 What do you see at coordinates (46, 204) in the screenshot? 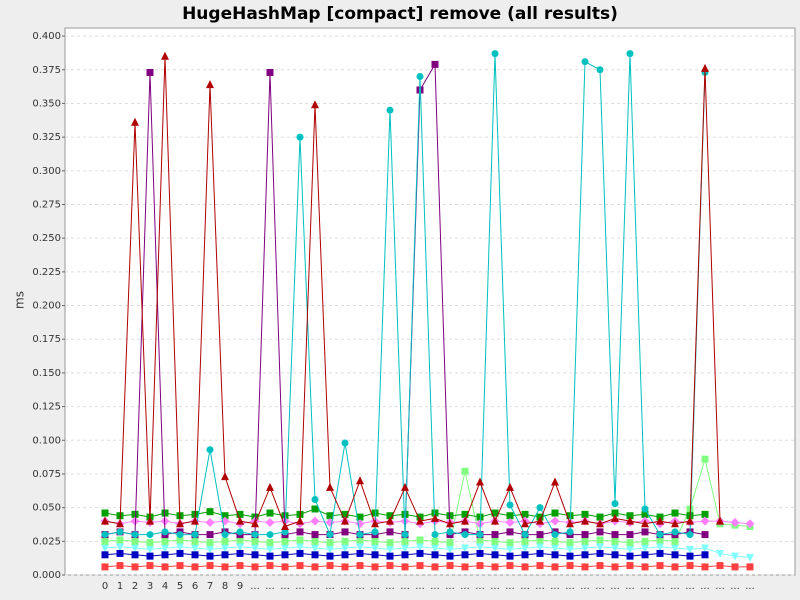
I see `y-tick-label: 0.275` at bounding box center [46, 204].